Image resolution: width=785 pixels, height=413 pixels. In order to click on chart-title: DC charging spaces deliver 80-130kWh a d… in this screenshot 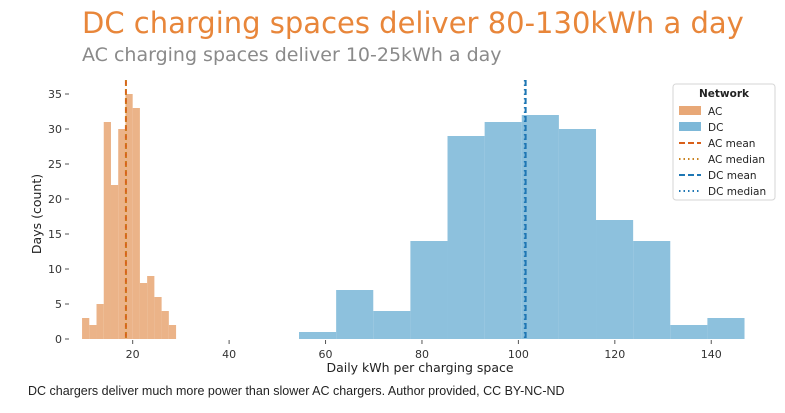, I will do `click(413, 23)`.